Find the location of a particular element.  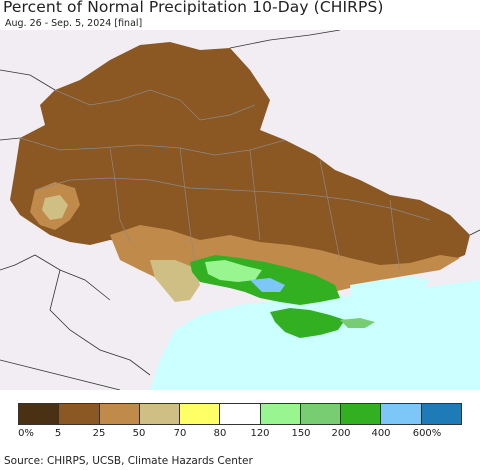

wet-zone-blue is located at coordinates (267, 285).